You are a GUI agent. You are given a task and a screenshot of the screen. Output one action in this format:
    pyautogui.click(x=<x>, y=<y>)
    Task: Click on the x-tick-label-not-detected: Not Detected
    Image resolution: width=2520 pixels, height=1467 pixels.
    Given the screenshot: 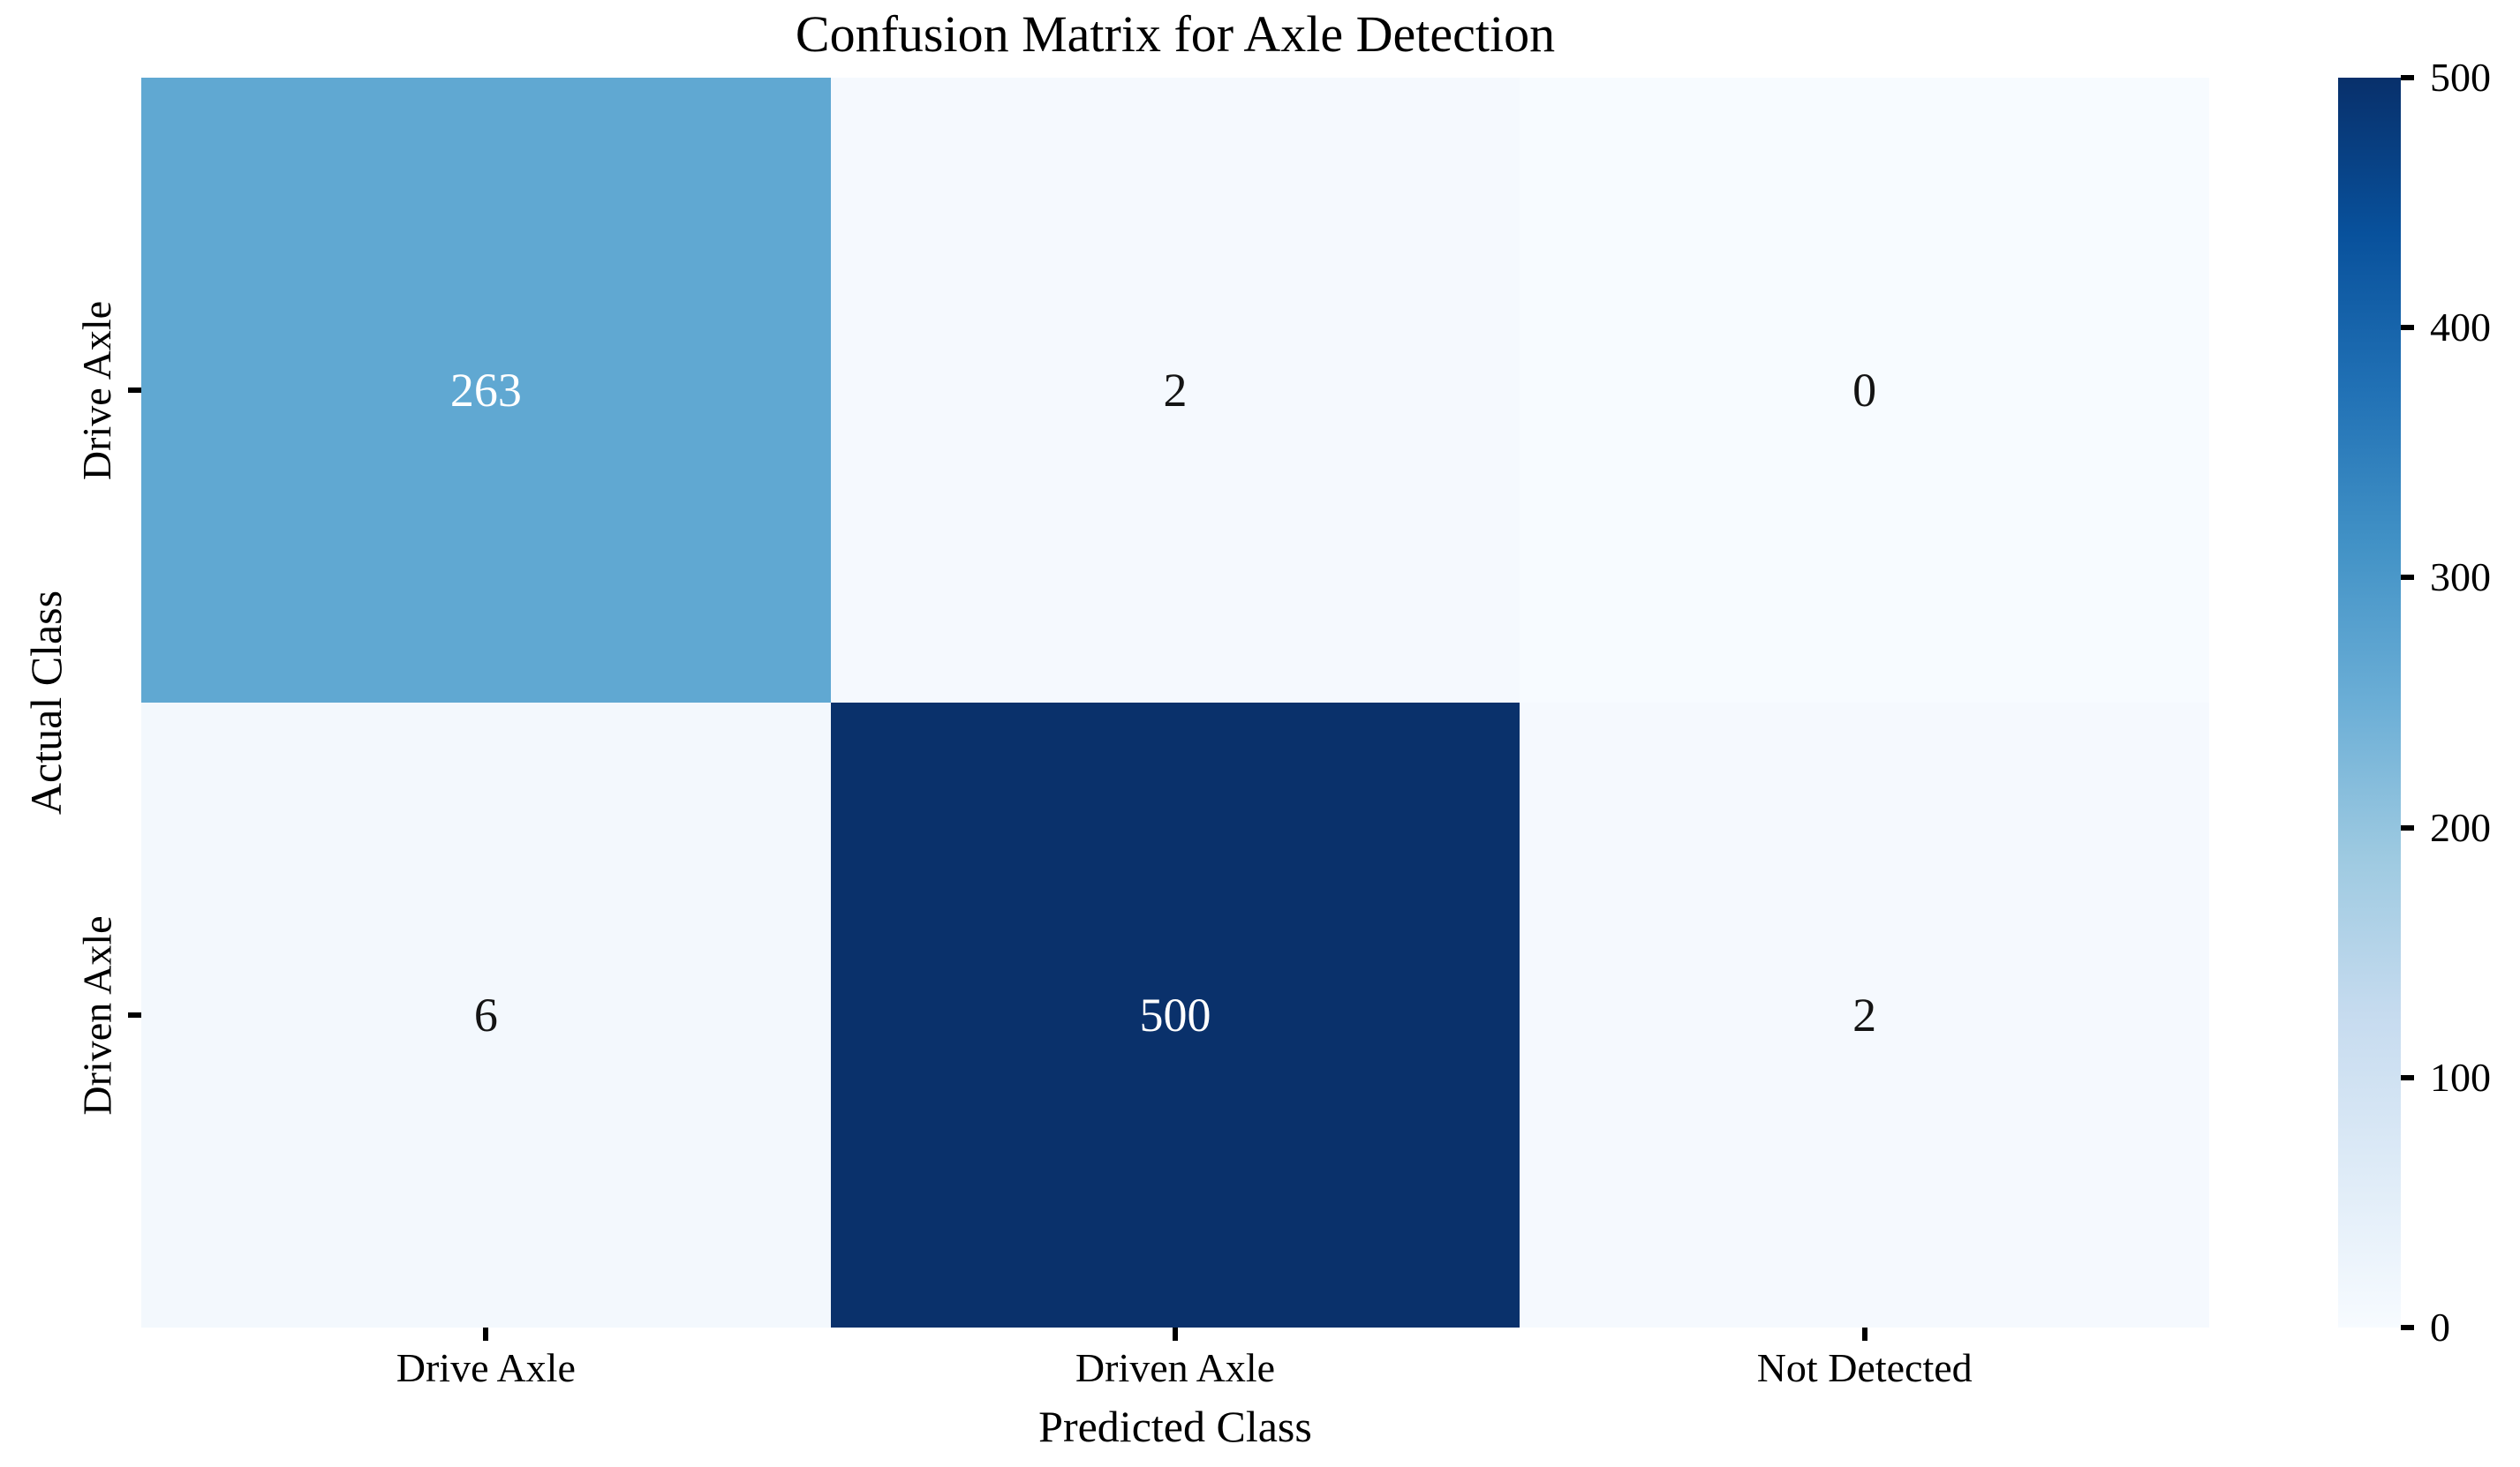 What is the action you would take?
    pyautogui.click(x=1864, y=1367)
    